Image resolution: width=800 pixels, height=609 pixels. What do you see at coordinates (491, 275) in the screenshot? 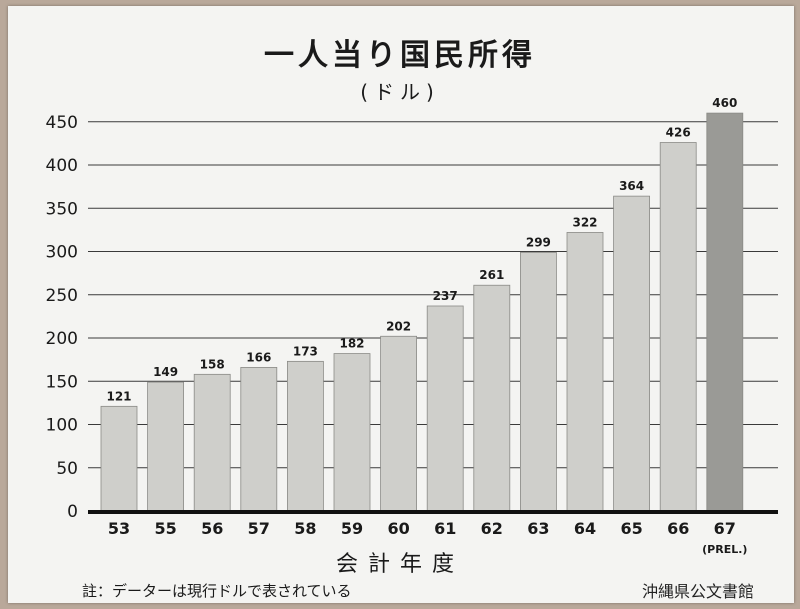
I see `data-label: 261` at bounding box center [491, 275].